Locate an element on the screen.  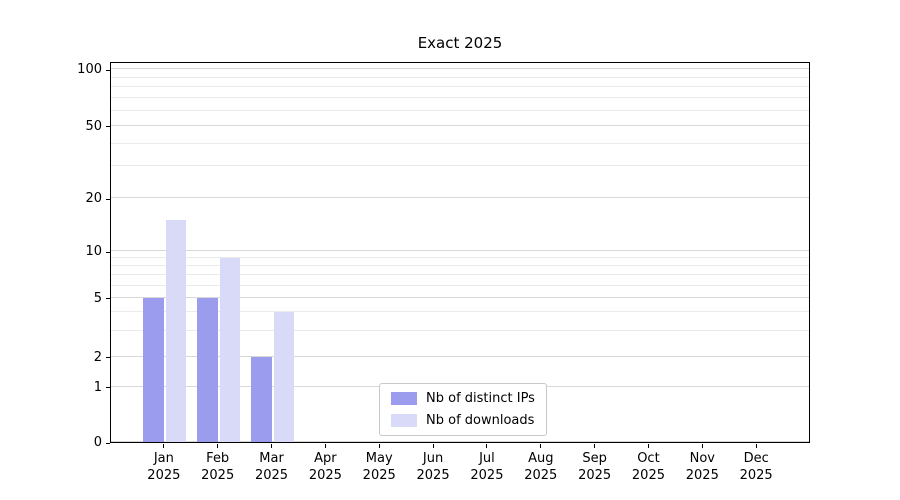
y-tick-label-10: 10 is located at coordinates (93, 251).